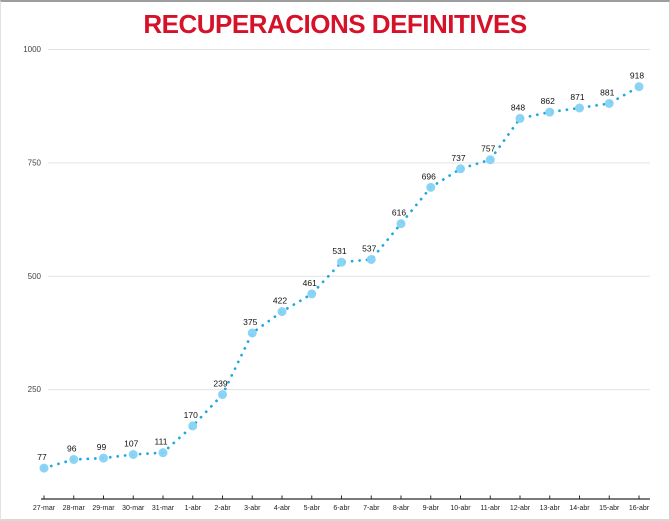 Image resolution: width=670 pixels, height=521 pixels. Describe the element at coordinates (637, 76) in the screenshot. I see `data-point-label: 918` at that location.